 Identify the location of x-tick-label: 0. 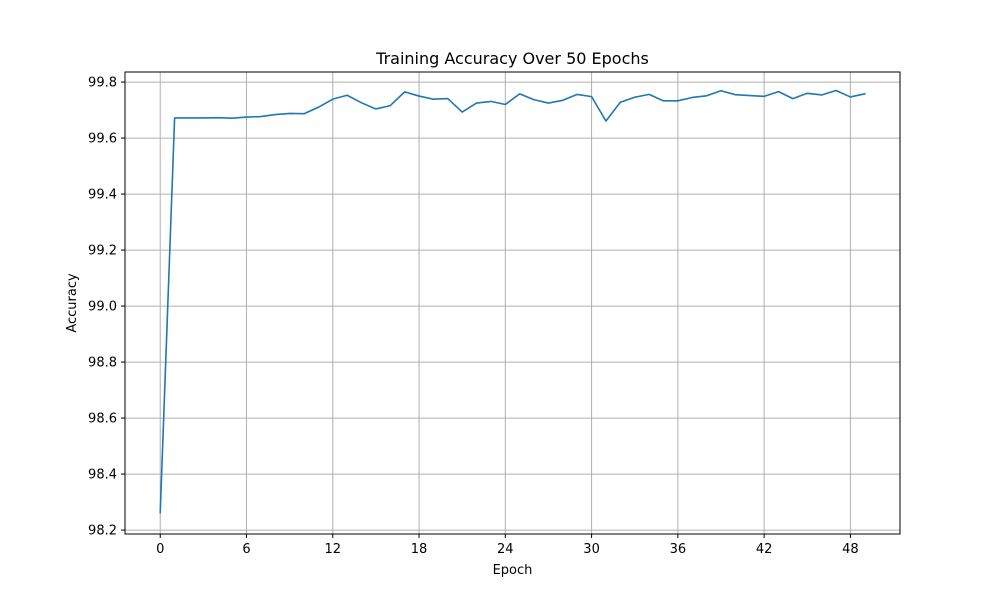
(160, 549).